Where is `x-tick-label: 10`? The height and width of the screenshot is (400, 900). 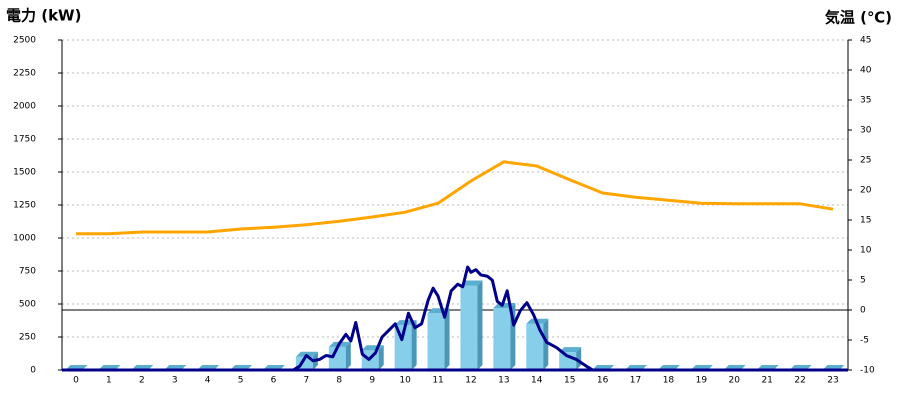 x-tick-label: 10 is located at coordinates (405, 381).